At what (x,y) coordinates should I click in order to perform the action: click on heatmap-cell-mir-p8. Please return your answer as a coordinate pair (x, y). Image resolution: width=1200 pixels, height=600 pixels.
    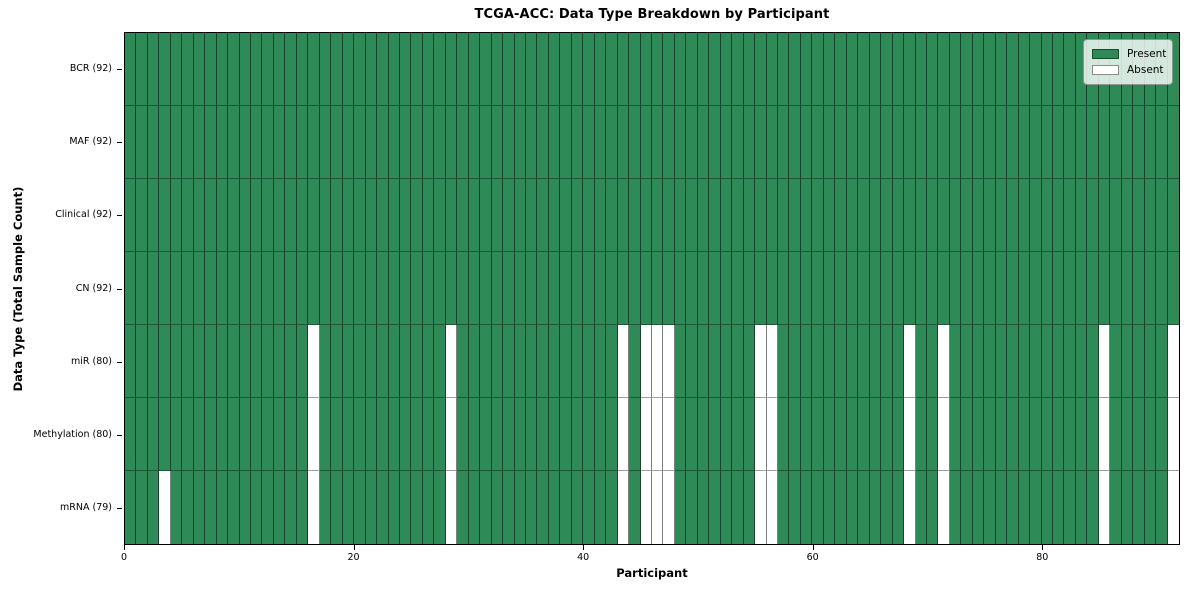
    Looking at the image, I should click on (222, 361).